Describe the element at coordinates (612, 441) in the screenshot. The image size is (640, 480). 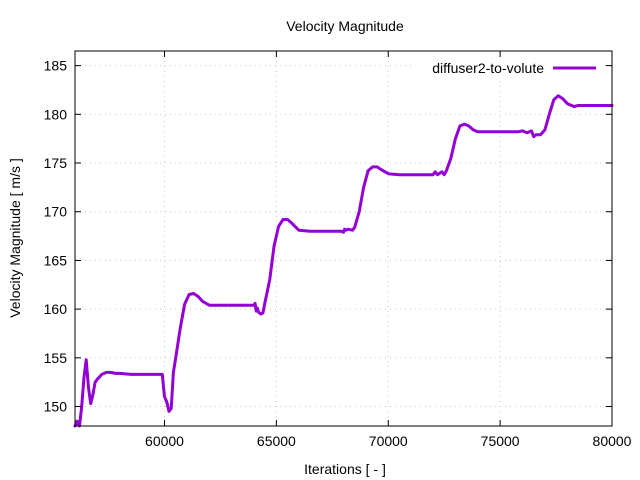
I see `x-tick-label: 80000` at that location.